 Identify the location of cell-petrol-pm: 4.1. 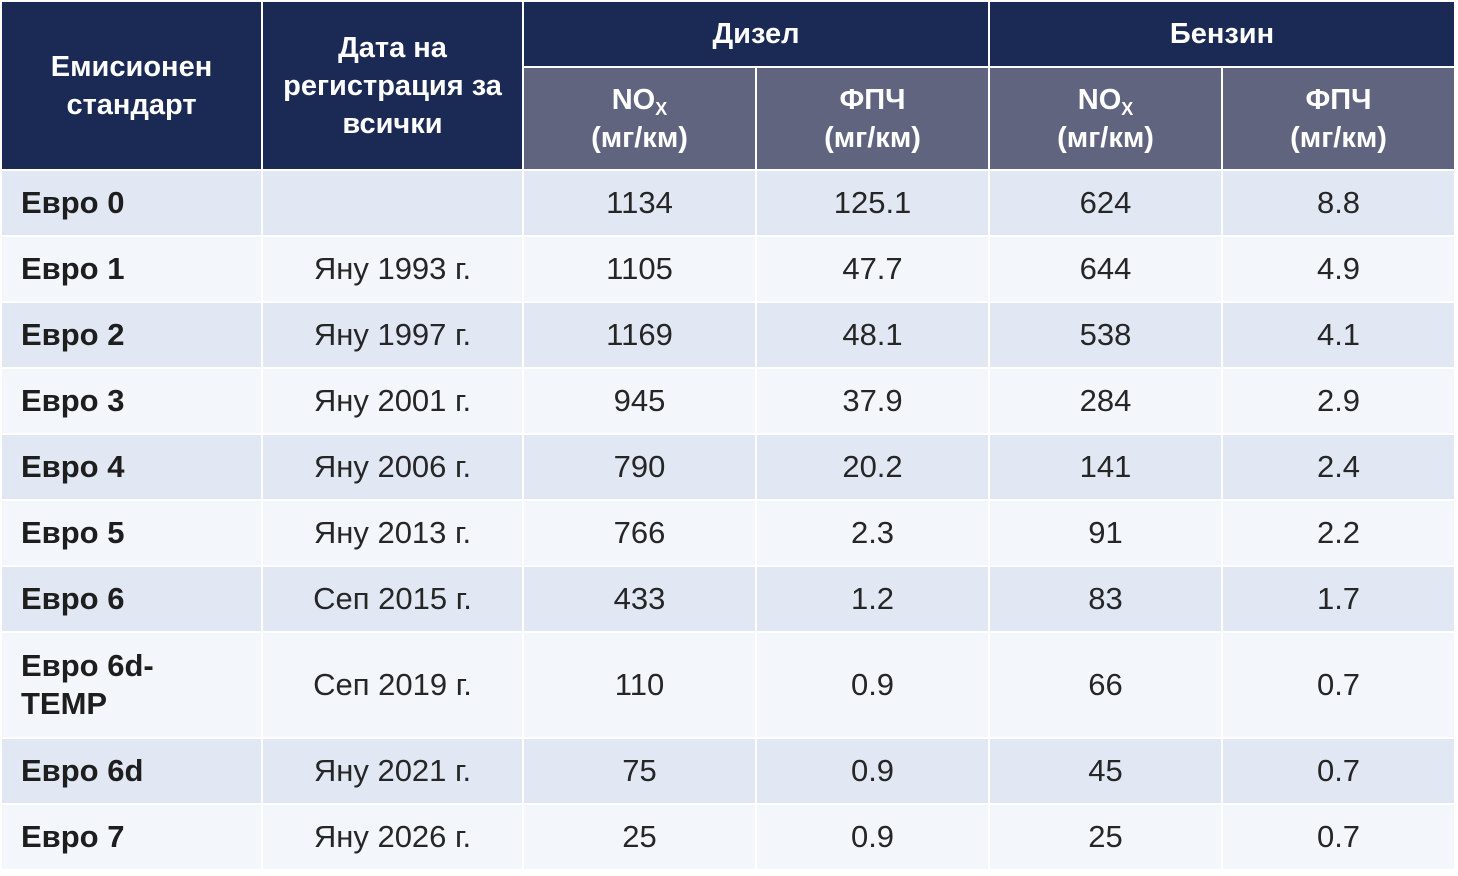
(1339, 335).